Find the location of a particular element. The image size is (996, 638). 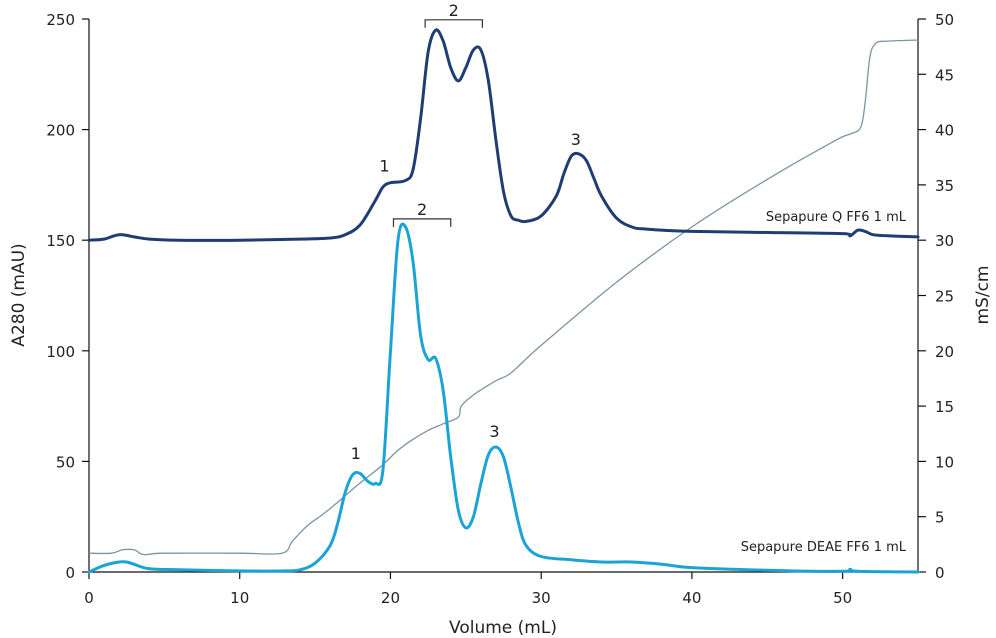

left-tick-label: 100 is located at coordinates (60, 352).